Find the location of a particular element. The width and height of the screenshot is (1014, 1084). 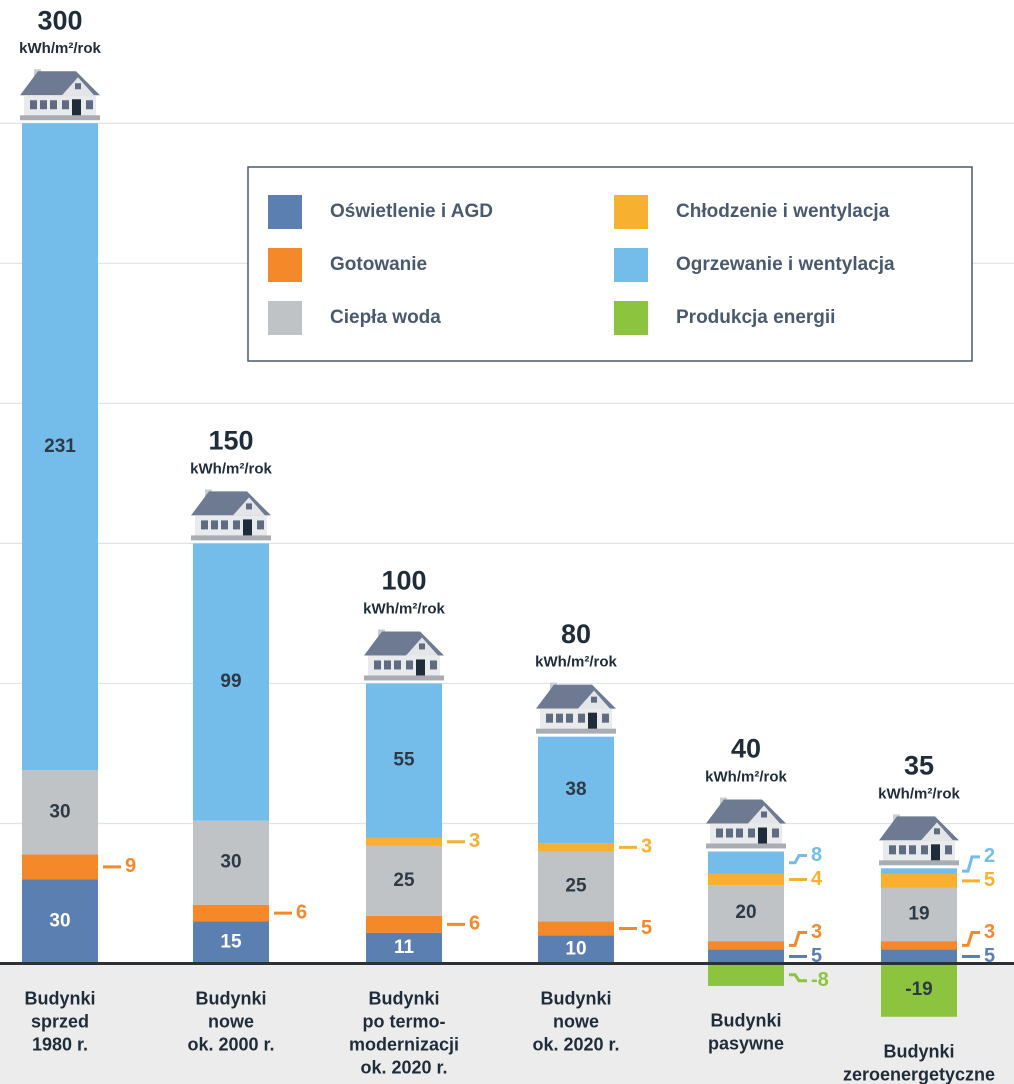

x-tick-label: pasywne is located at coordinates (746, 1044).